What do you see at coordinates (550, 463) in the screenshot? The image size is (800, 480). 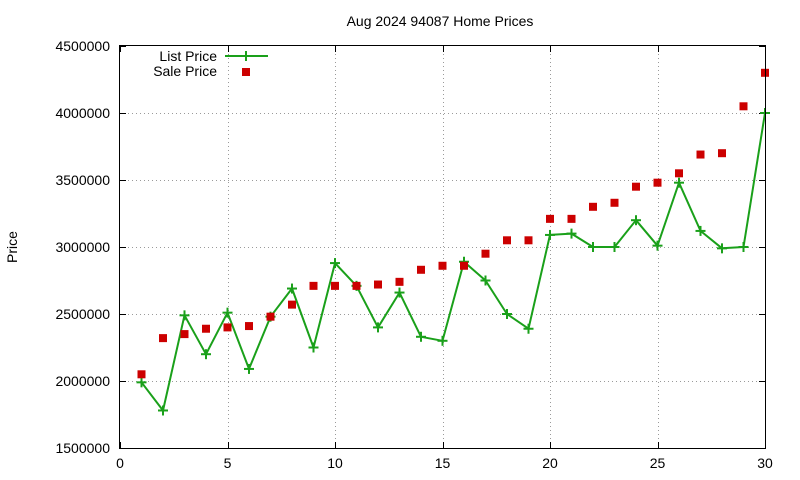 I see `x-tick-label: 20` at bounding box center [550, 463].